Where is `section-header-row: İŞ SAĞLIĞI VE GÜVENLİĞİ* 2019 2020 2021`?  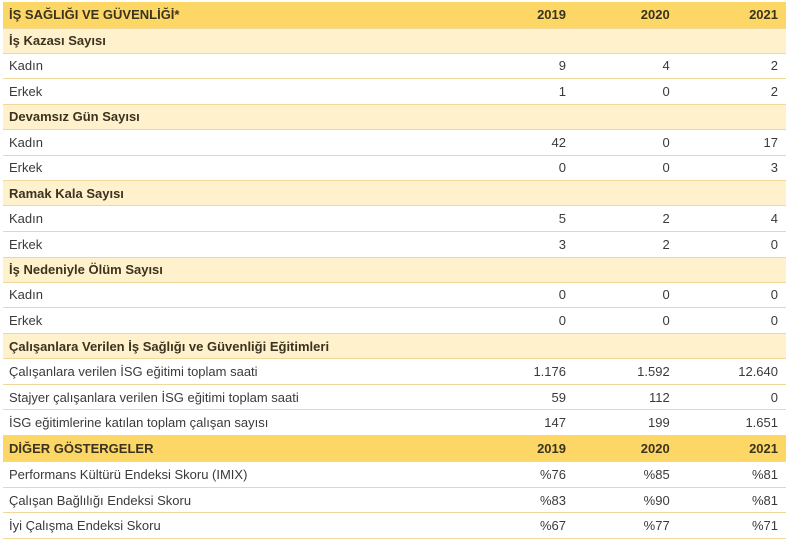 section-header-row: İŞ SAĞLIĞI VE GÜVENLİĞİ* 2019 2020 2021 is located at coordinates (394, 15).